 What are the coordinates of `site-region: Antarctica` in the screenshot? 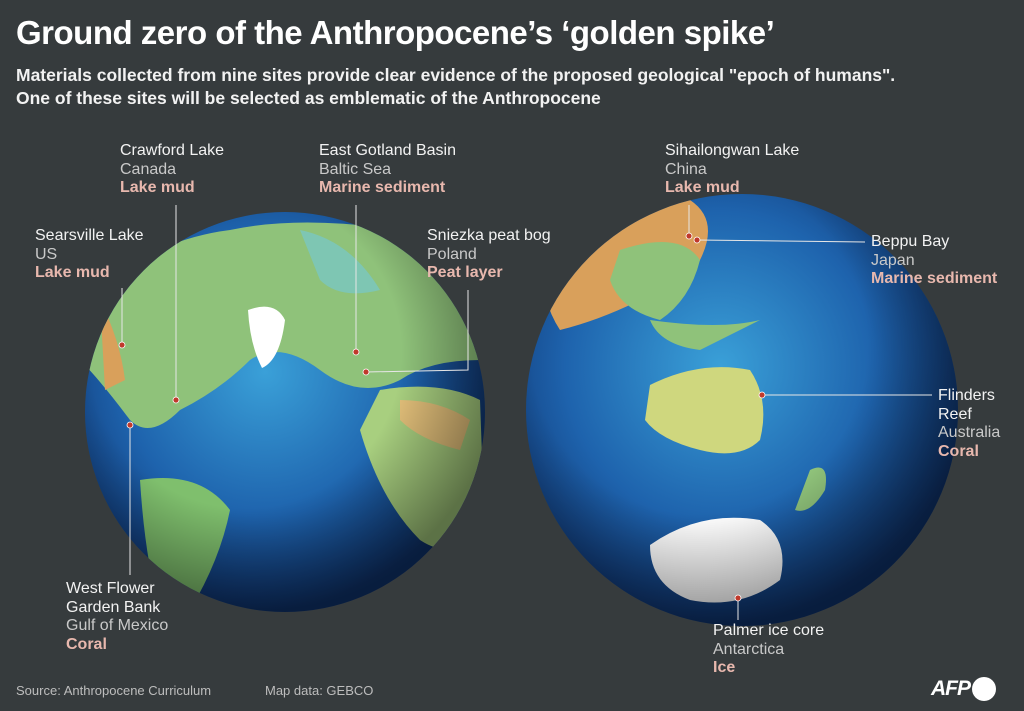 It's located at (749, 649).